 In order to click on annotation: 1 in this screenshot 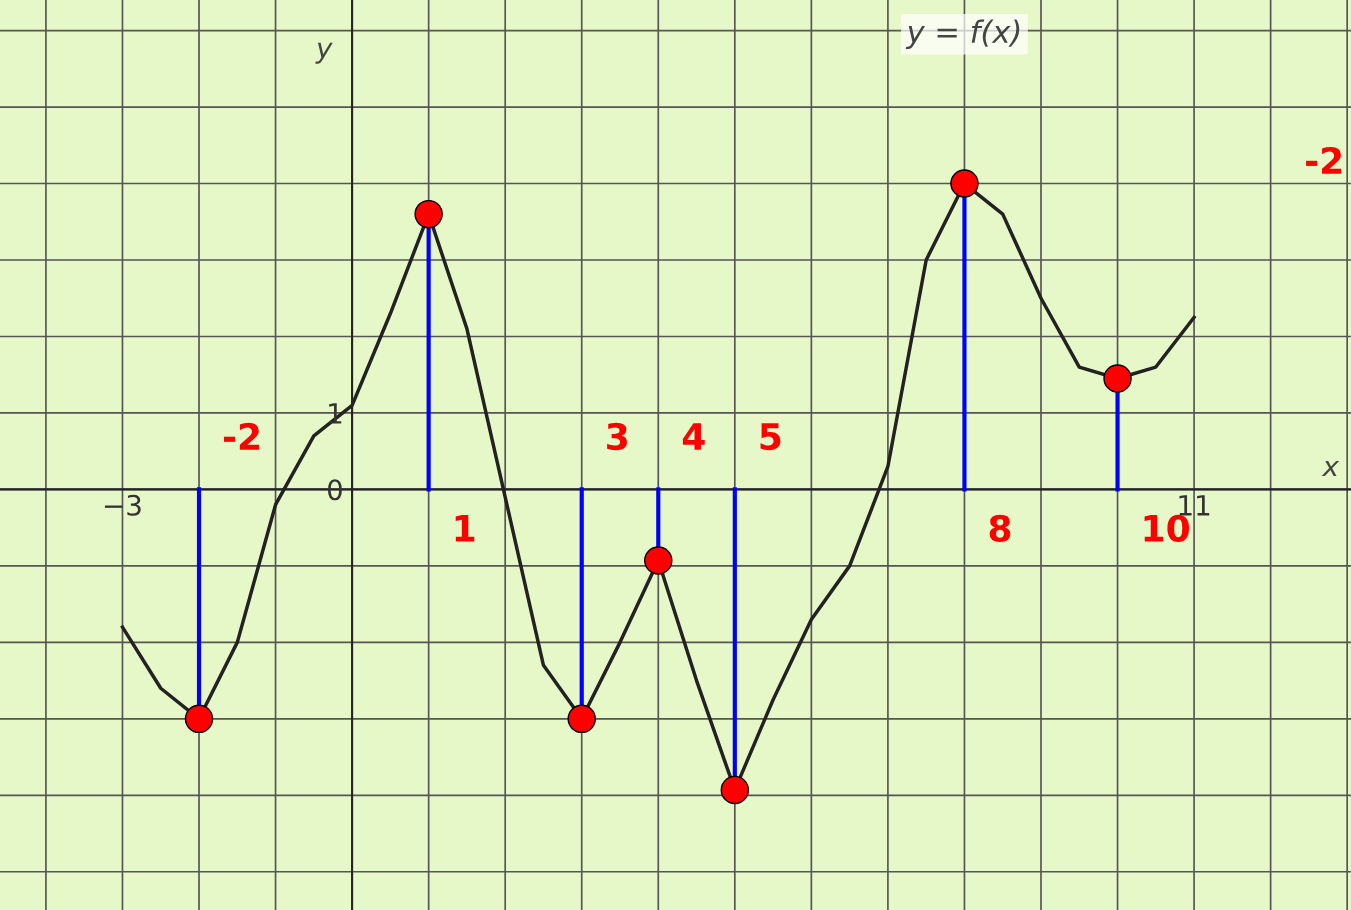, I will do `click(465, 528)`.